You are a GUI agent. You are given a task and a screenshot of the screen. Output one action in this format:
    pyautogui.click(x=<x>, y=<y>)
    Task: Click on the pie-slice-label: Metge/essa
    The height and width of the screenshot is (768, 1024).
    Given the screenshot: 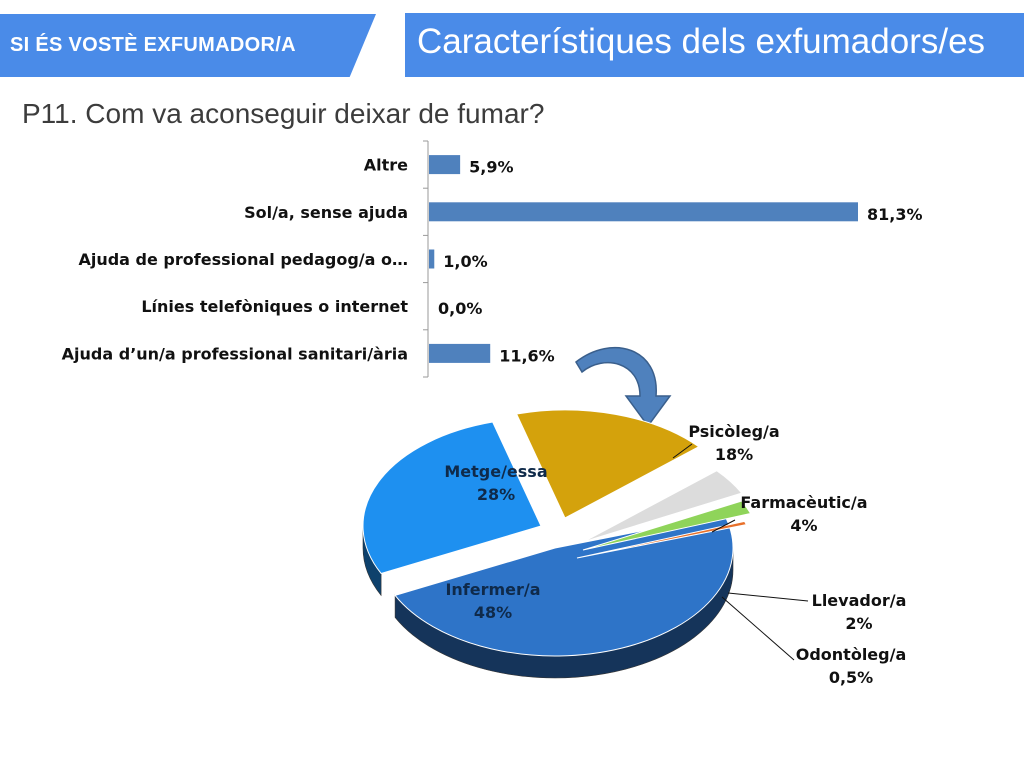 What is the action you would take?
    pyautogui.click(x=495, y=471)
    